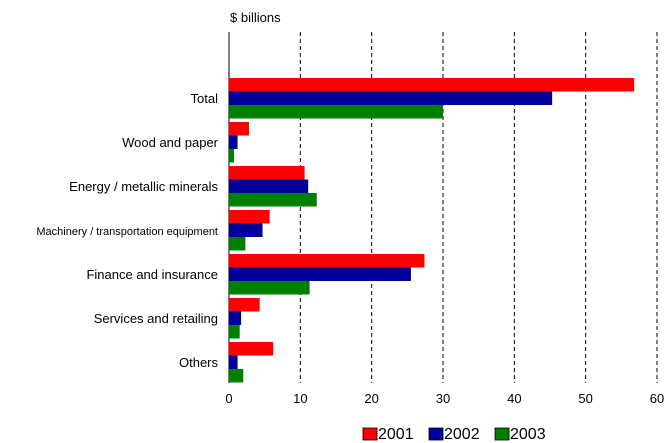 Image resolution: width=670 pixels, height=443 pixels. Describe the element at coordinates (502, 434) in the screenshot. I see `legend-swatch-2003` at that location.